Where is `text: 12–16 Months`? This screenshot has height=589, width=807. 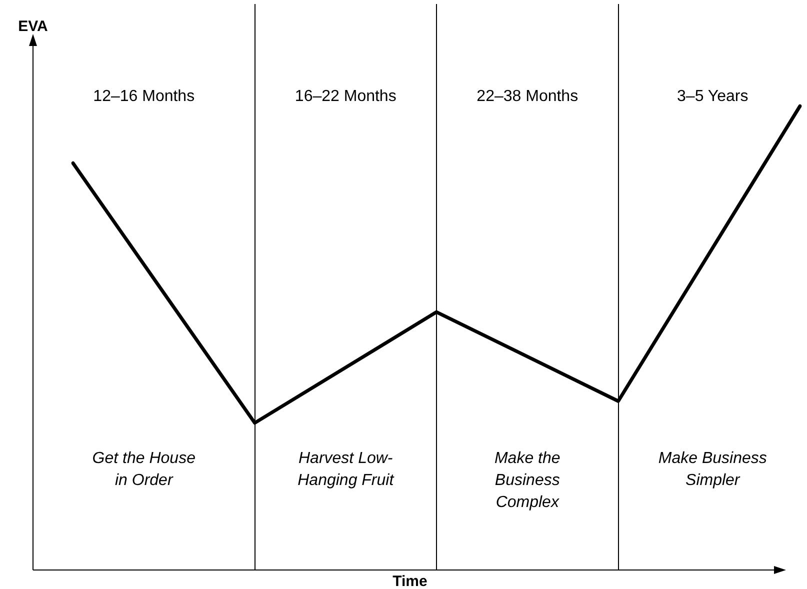
text: 12–16 Months is located at coordinates (144, 96).